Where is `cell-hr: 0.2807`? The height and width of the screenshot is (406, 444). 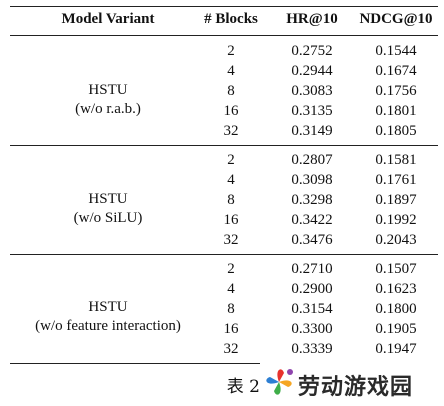
cell-hr: 0.2807 is located at coordinates (312, 160).